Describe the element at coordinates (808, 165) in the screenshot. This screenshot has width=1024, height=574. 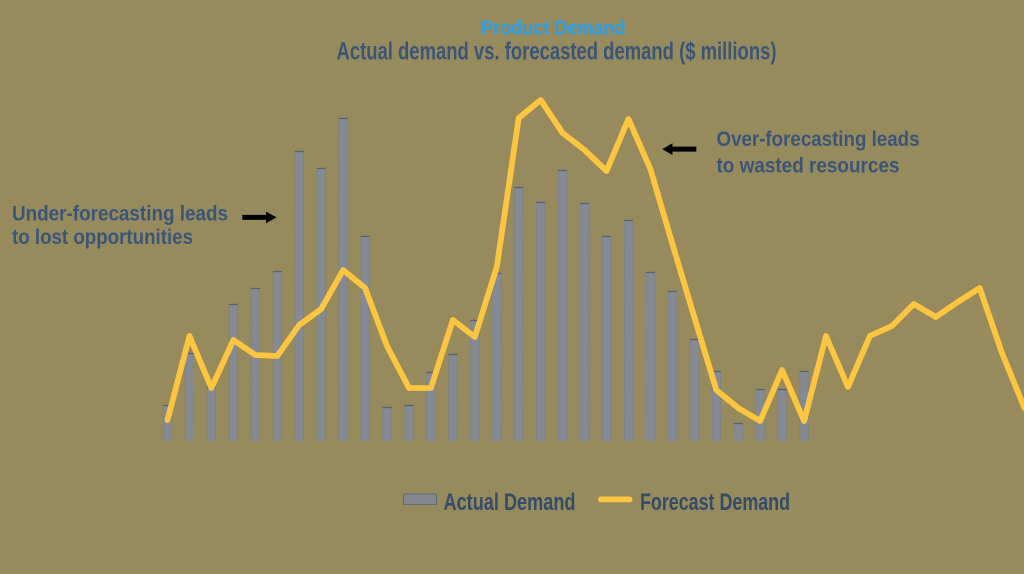
I see `svg-text: to wasted resources` at that location.